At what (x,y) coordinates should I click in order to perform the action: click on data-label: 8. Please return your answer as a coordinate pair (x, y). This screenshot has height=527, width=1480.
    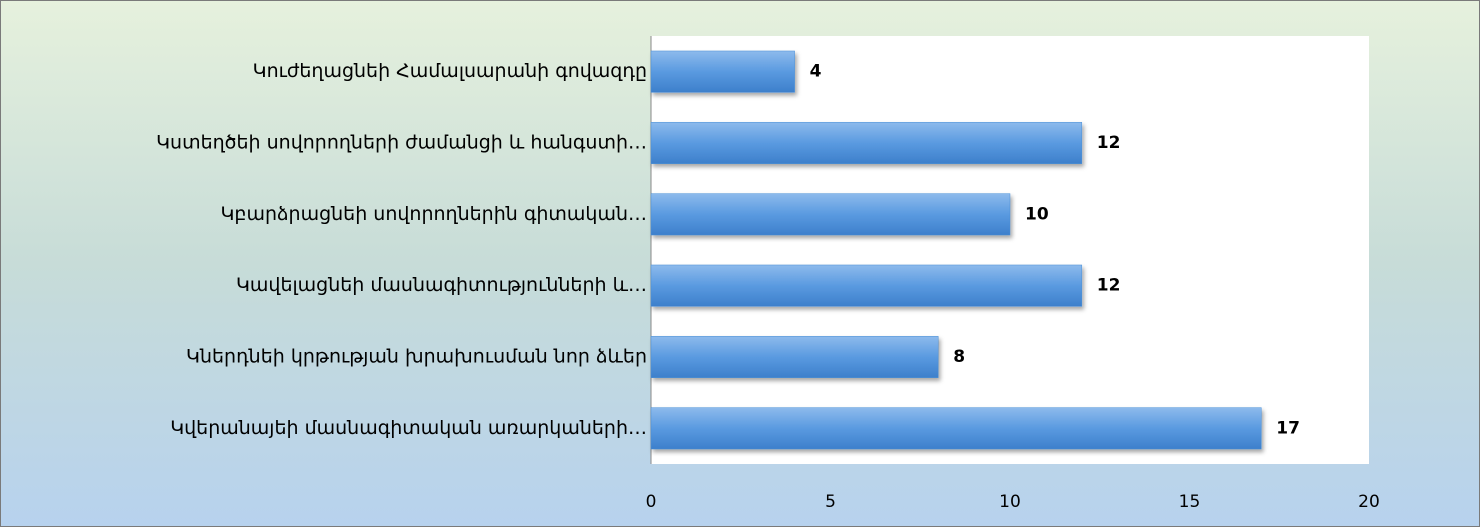
    Looking at the image, I should click on (959, 357).